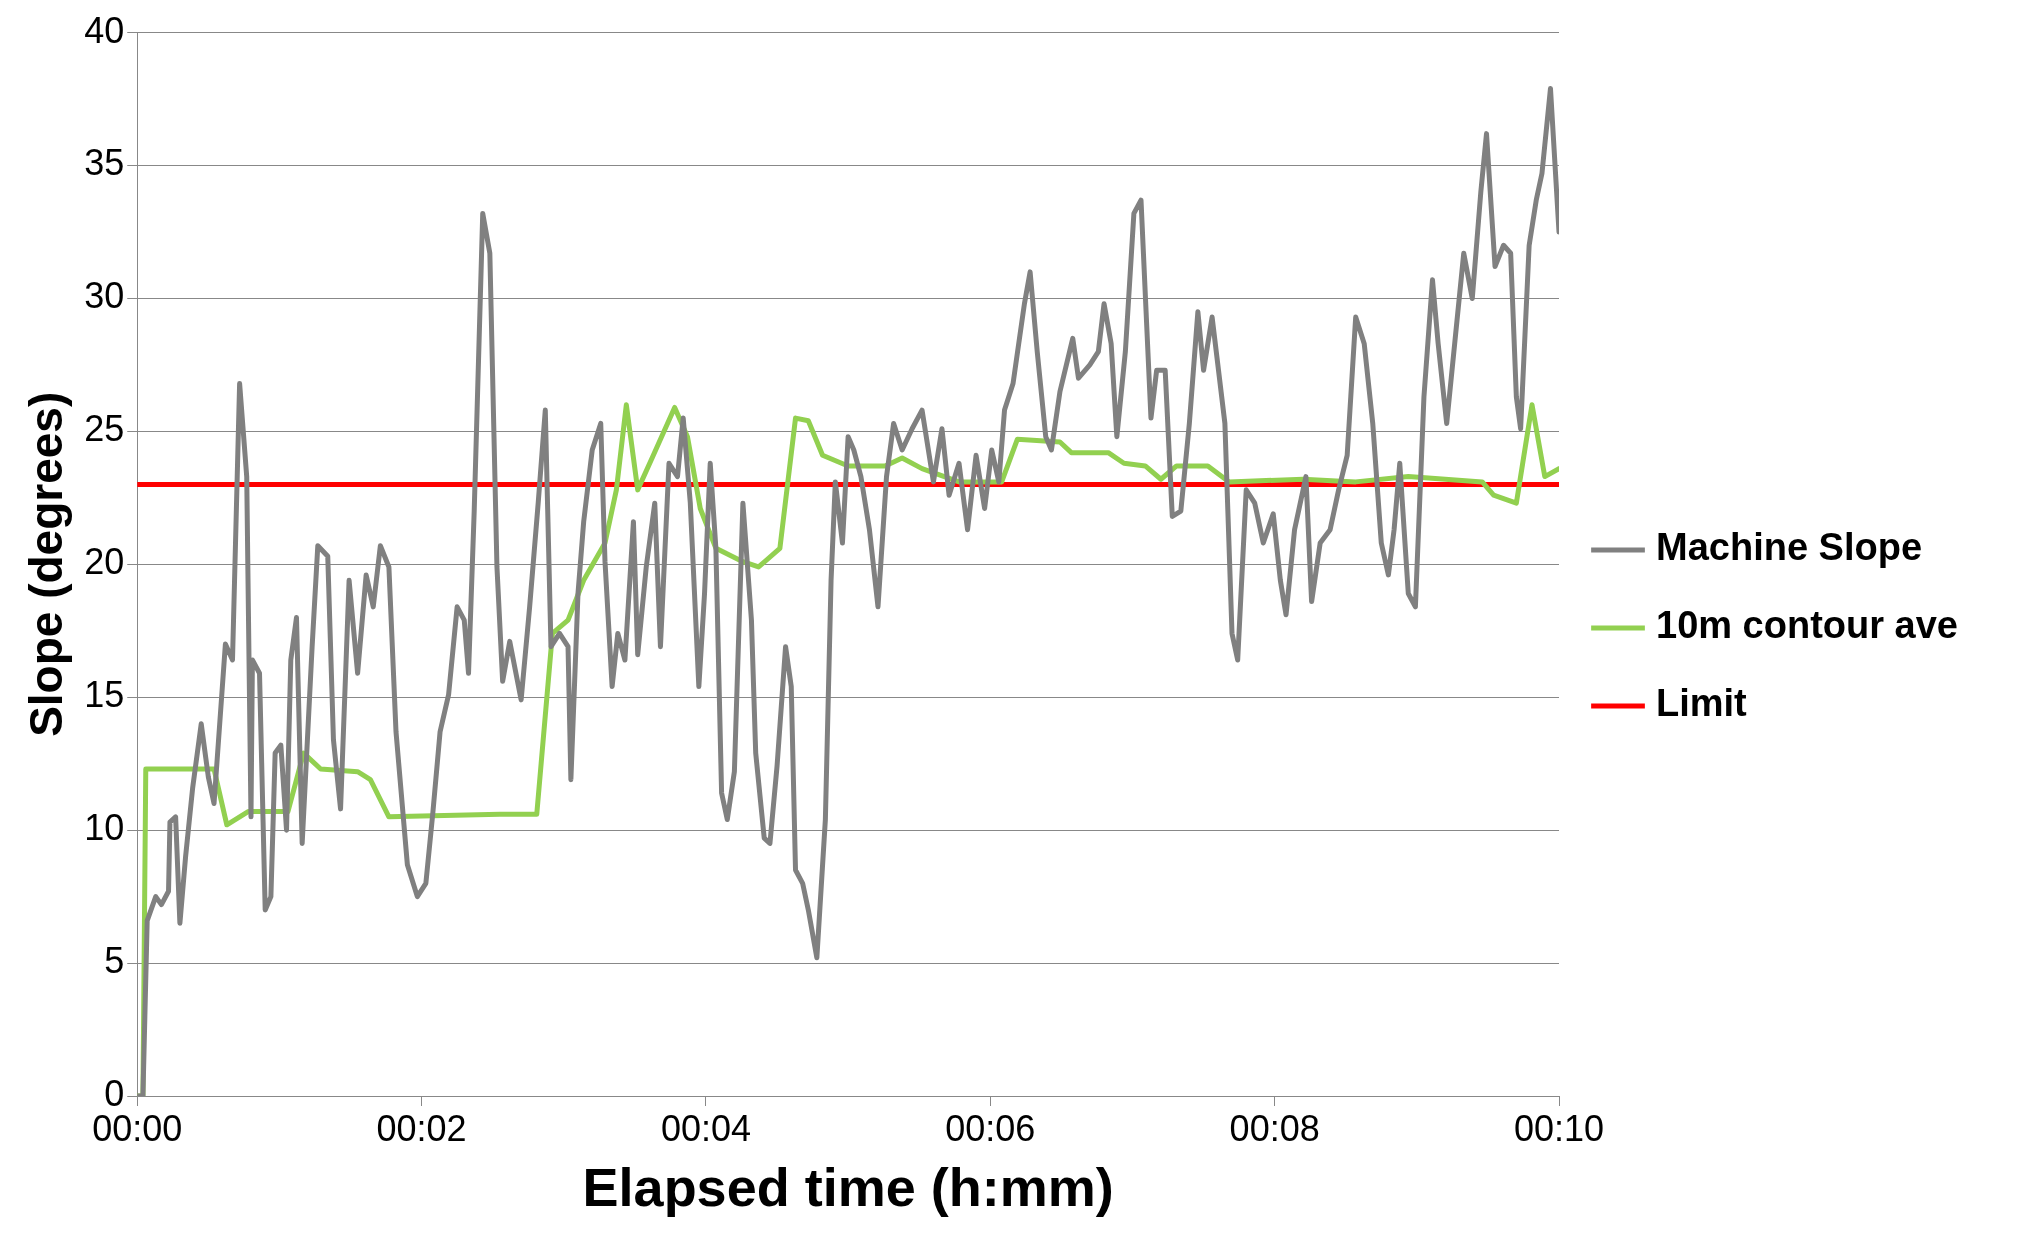  I want to click on legend-label: Machine Slope, so click(1789, 547).